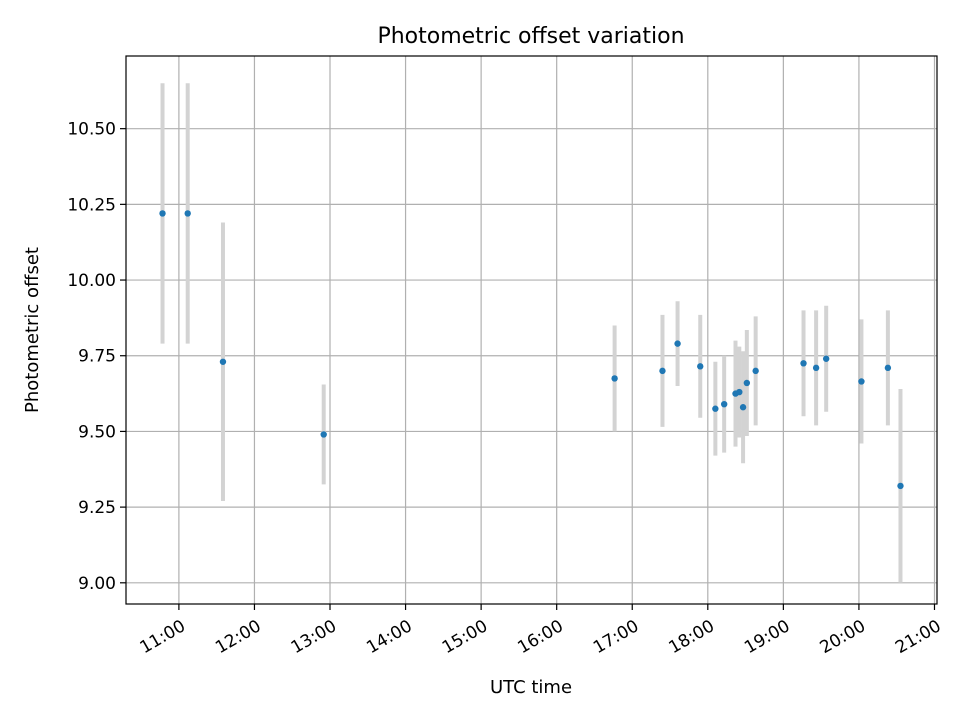 The image size is (960, 720). Describe the element at coordinates (97, 432) in the screenshot. I see `y-tick-label: 9.50` at that location.